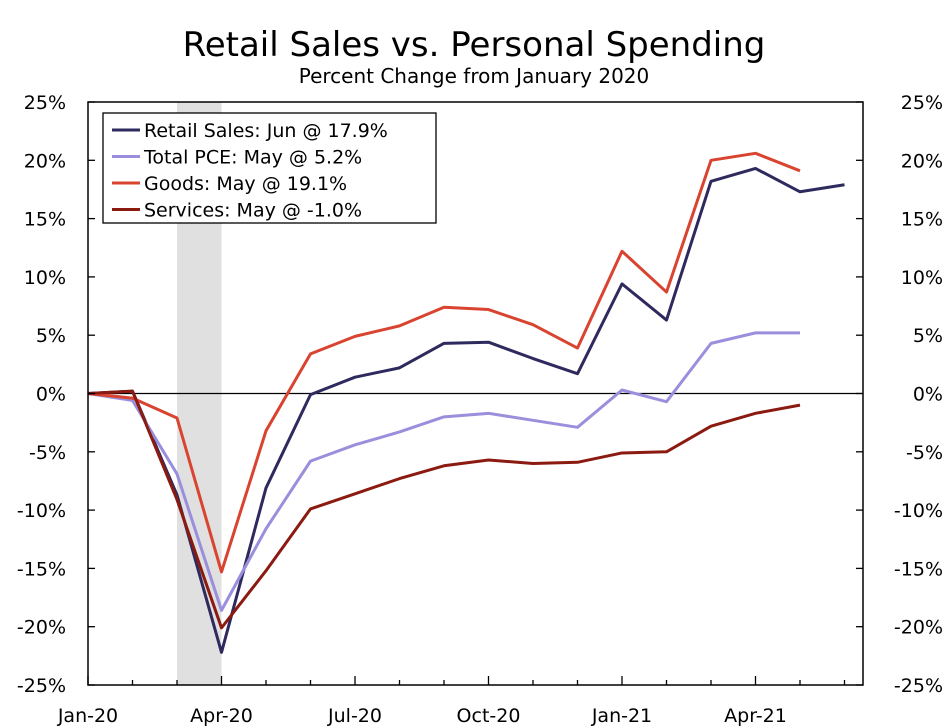 The image size is (949, 728). I want to click on y-tick-label-left: -10%, so click(41, 511).